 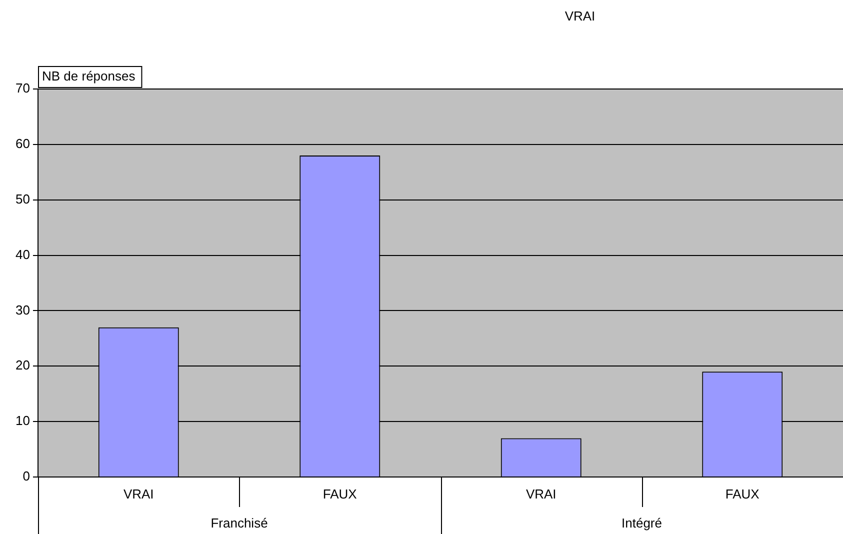 What do you see at coordinates (23, 88) in the screenshot?
I see `y-tick-label: 70` at bounding box center [23, 88].